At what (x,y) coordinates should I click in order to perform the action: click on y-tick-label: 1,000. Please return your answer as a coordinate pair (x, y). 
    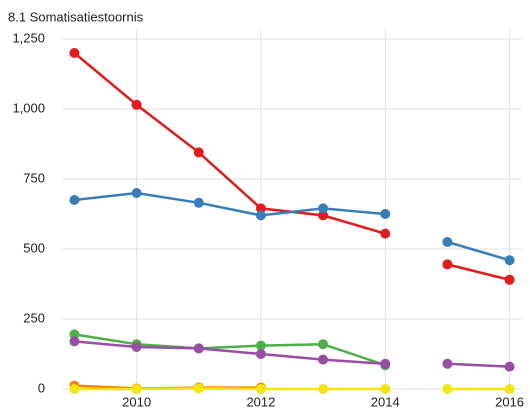
    Looking at the image, I should click on (28, 107).